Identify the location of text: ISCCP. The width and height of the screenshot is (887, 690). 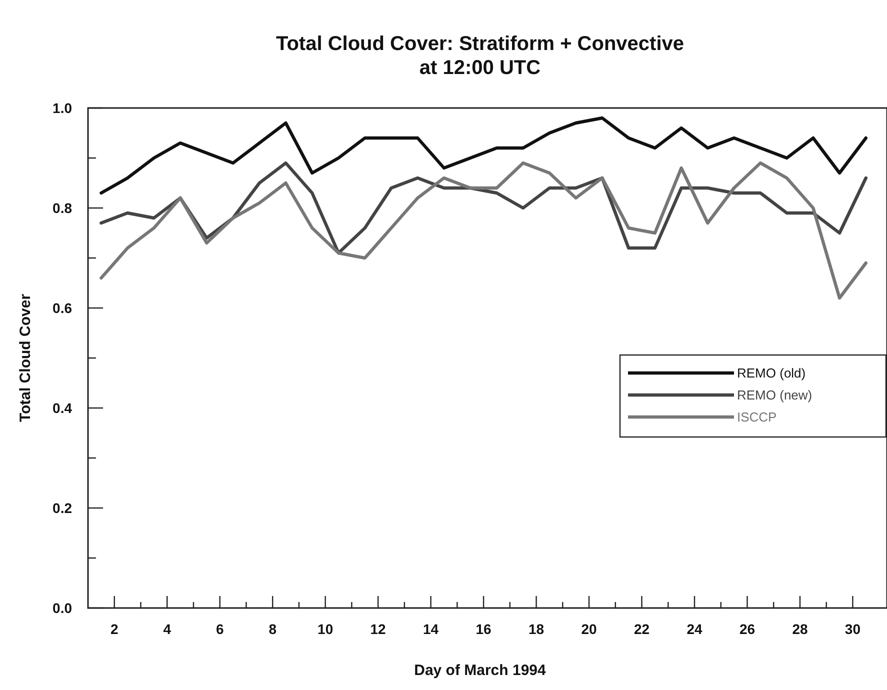
(757, 417).